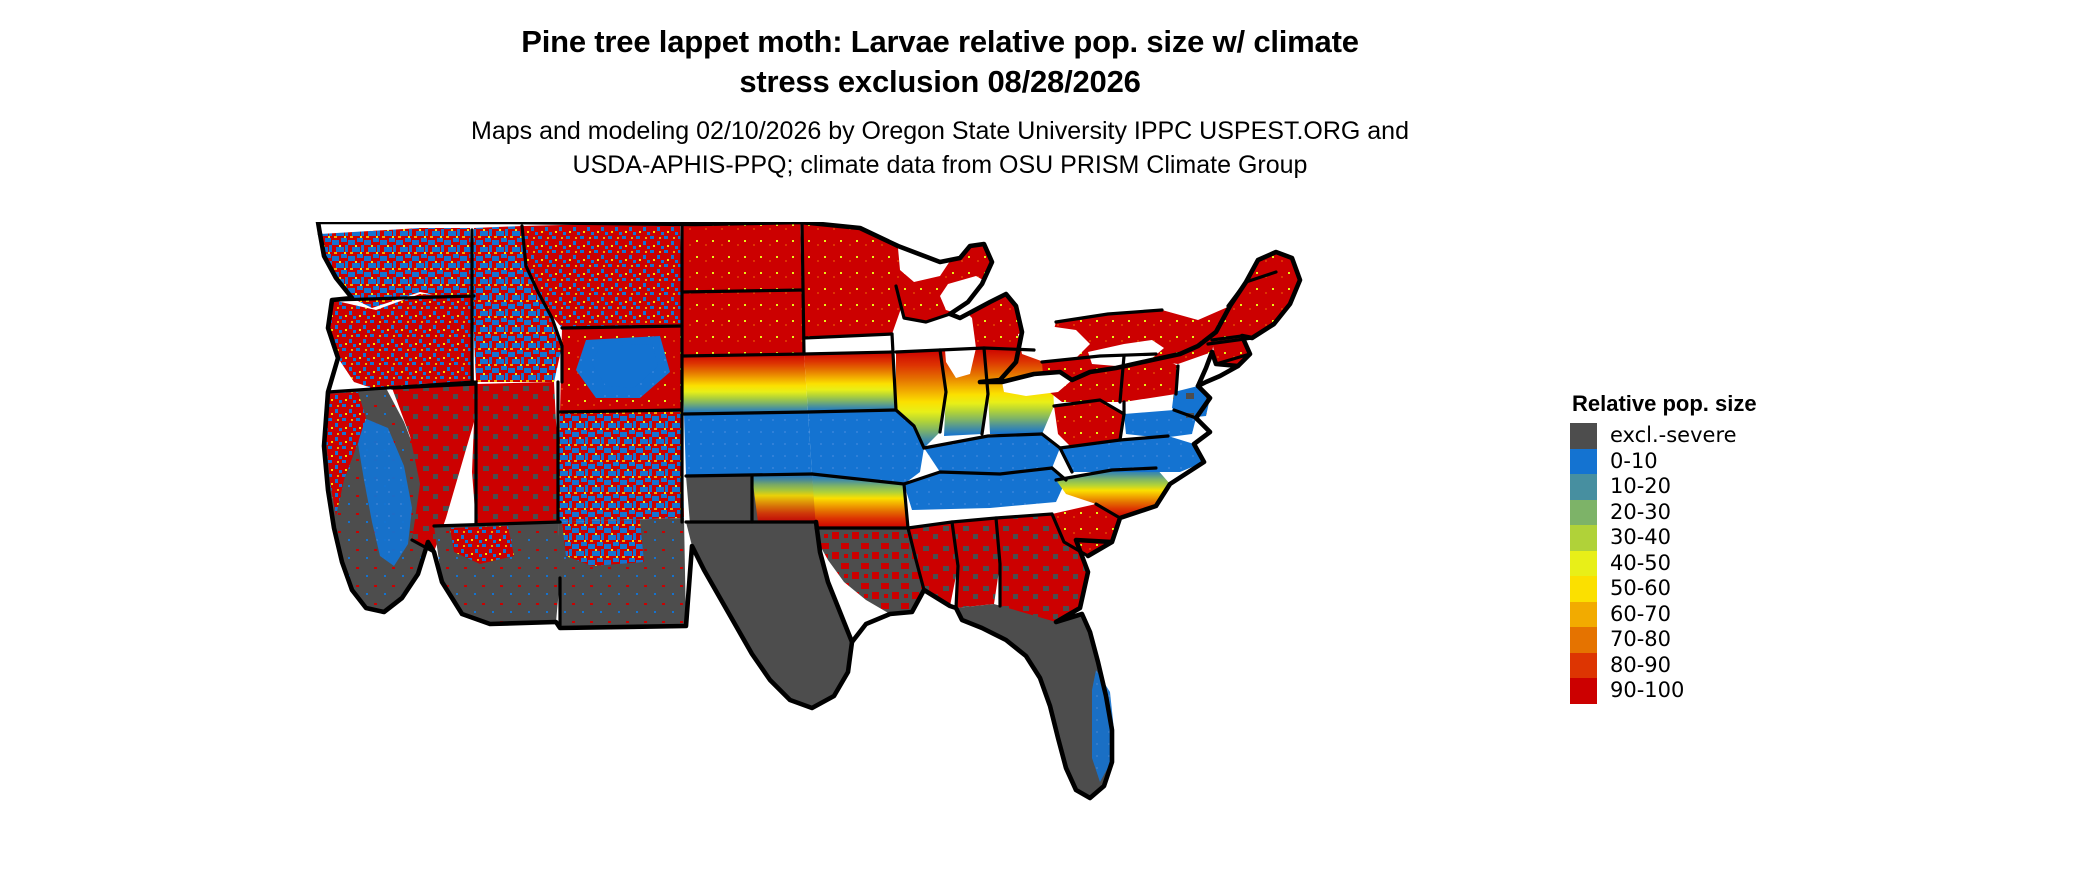  I want to click on region-arizona, so click(497, 573).